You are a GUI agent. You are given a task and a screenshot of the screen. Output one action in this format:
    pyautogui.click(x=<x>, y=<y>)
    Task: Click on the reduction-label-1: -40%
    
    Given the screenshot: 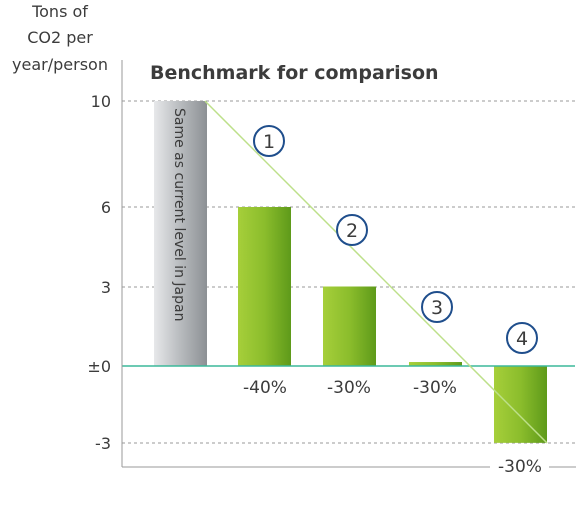 What is the action you would take?
    pyautogui.click(x=265, y=388)
    